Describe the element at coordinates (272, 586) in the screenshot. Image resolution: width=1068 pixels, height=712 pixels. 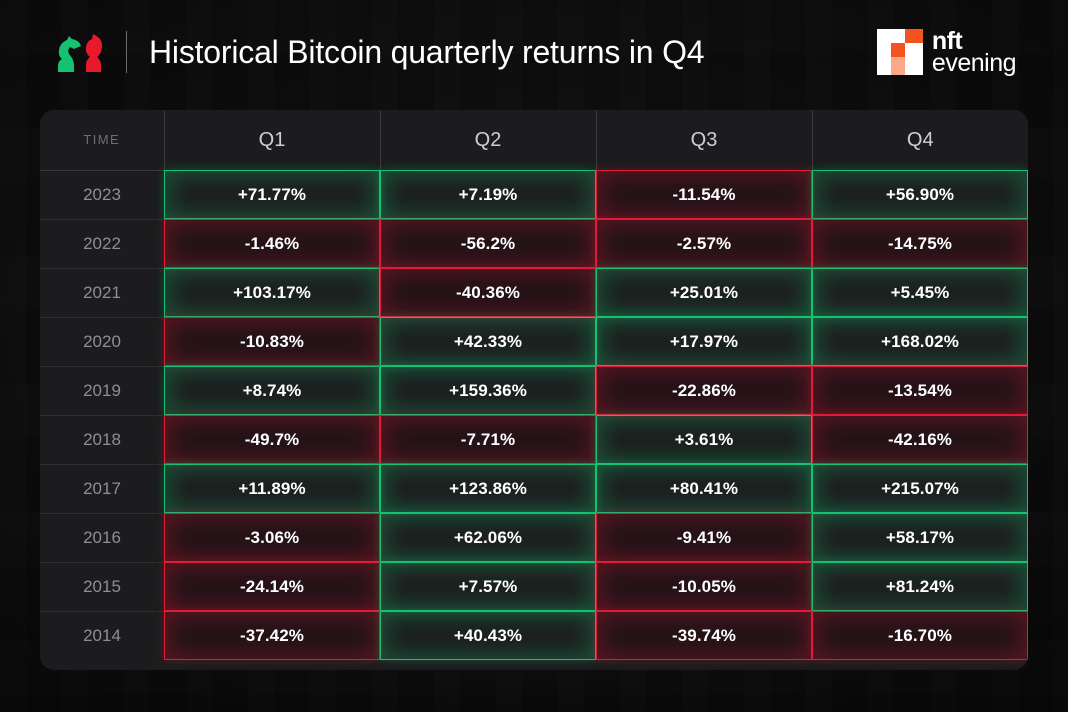
I see `return-cell: -24.14%` at that location.